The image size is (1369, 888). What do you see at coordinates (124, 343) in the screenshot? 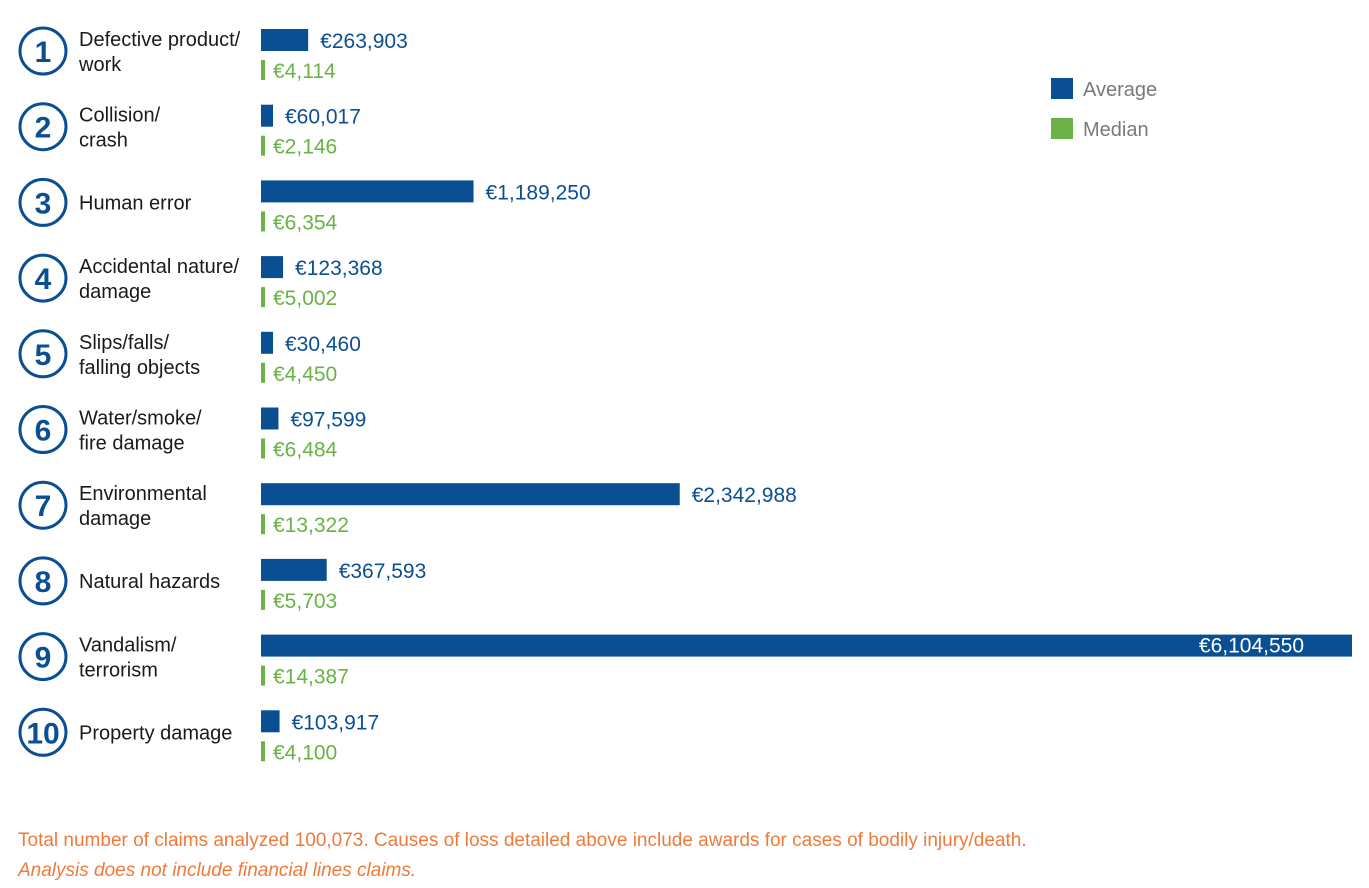
I see `category-label: Slips/falls/` at bounding box center [124, 343].